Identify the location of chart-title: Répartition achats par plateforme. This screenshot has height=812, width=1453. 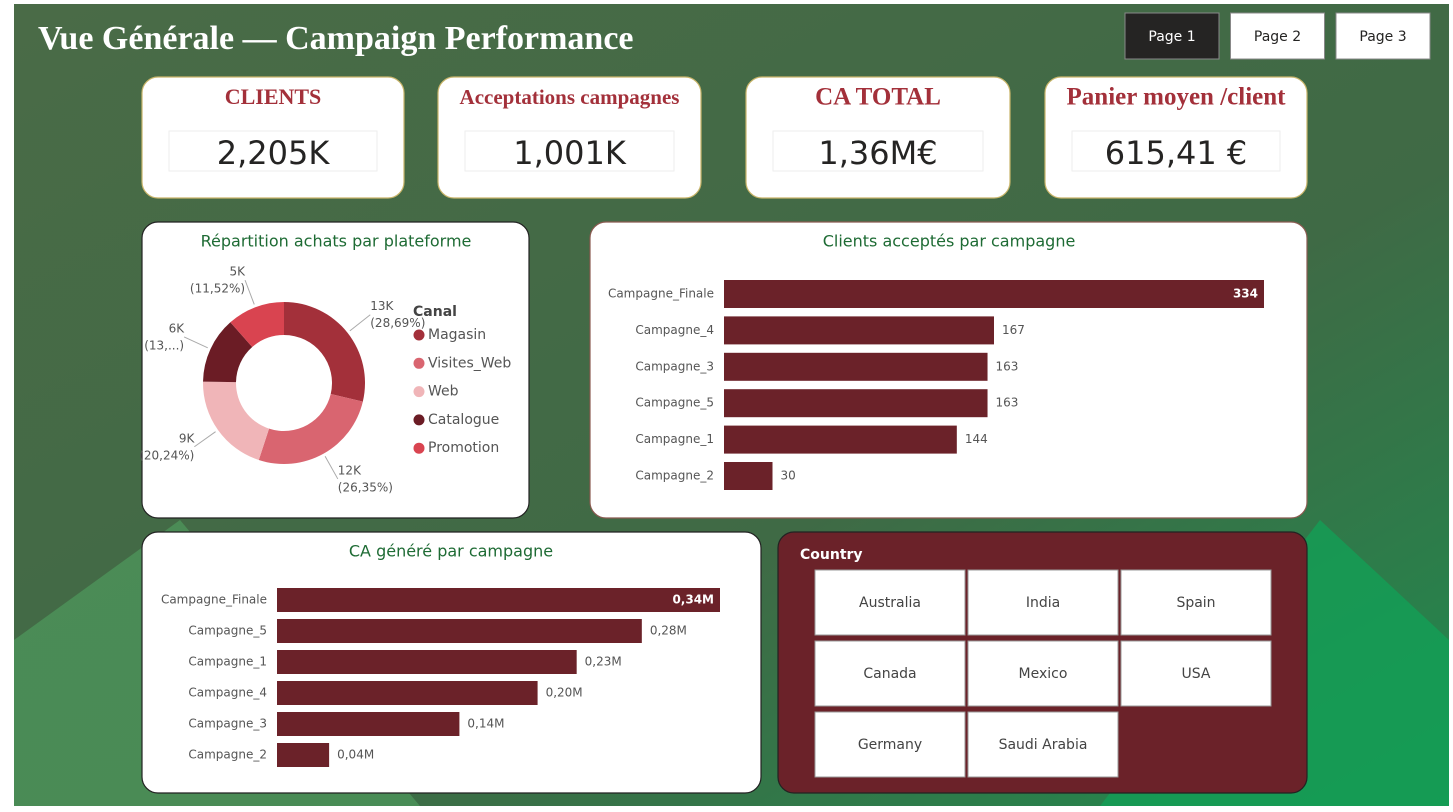
(336, 241).